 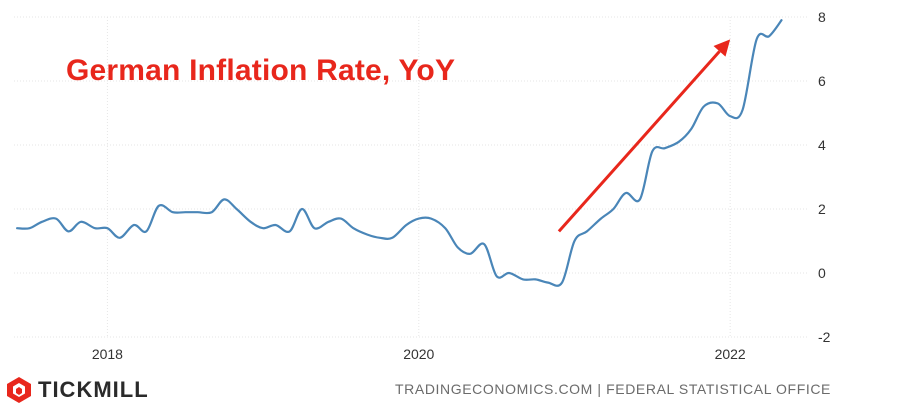 What do you see at coordinates (730, 354) in the screenshot?
I see `x-tick-label: 2022` at bounding box center [730, 354].